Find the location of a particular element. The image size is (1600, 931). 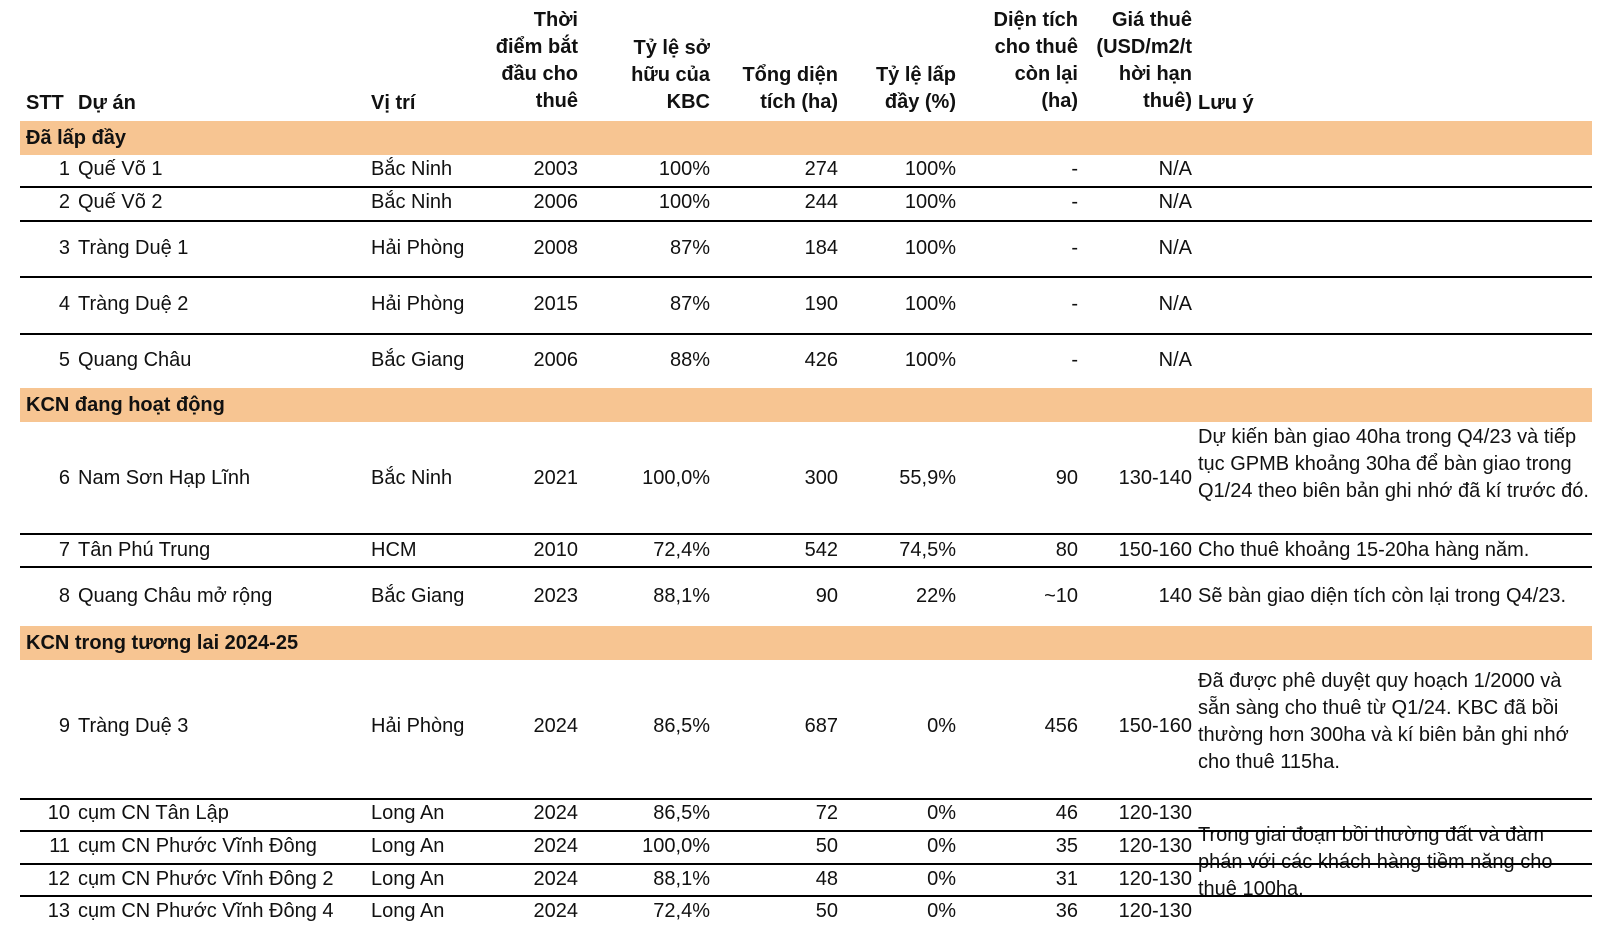

cell-stt: 10 is located at coordinates (58, 813).